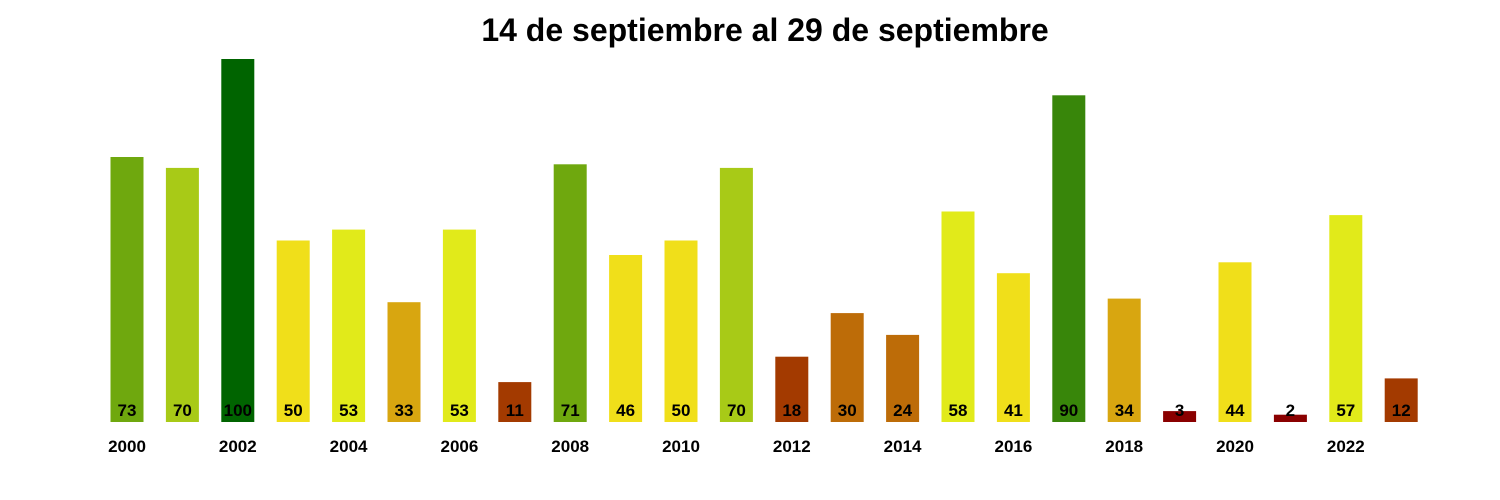 The height and width of the screenshot is (500, 1500). What do you see at coordinates (293, 331) in the screenshot?
I see `bar-2003` at bounding box center [293, 331].